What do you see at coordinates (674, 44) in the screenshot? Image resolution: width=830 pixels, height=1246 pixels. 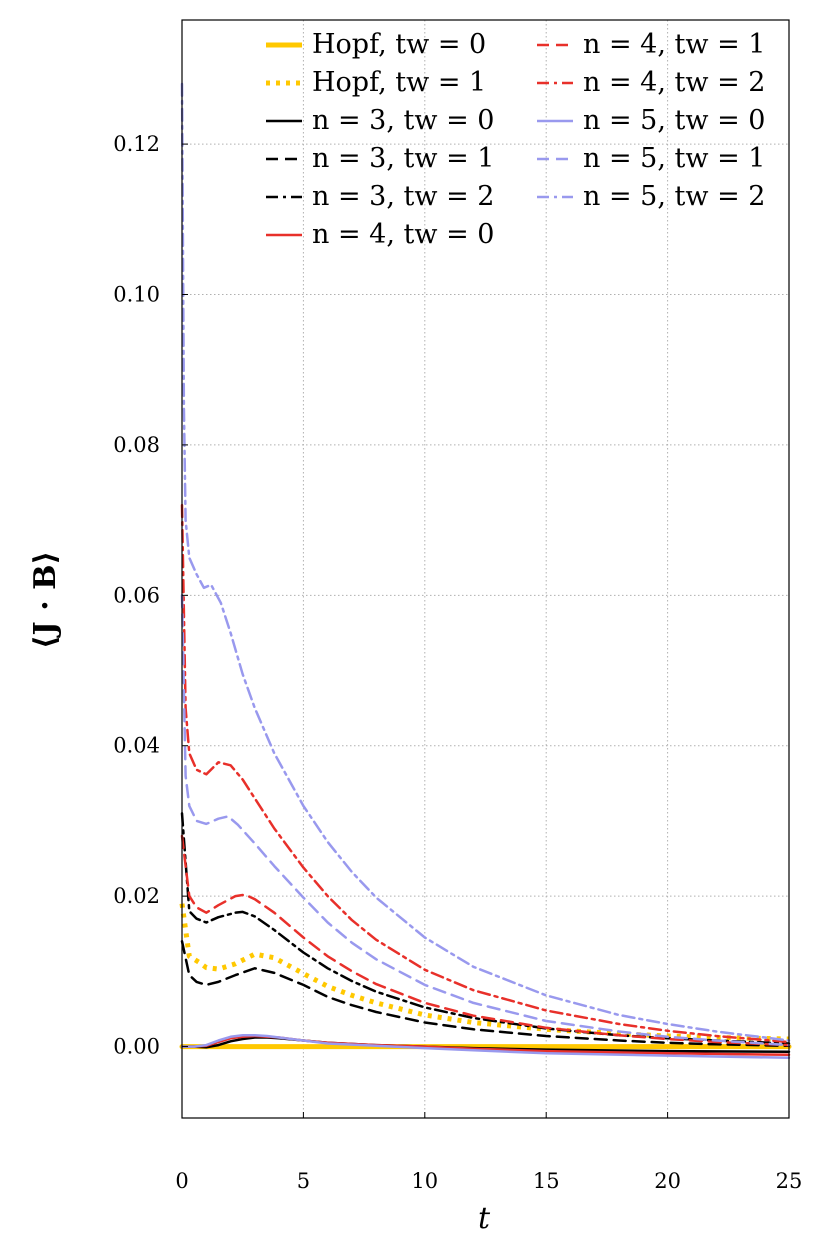 I see `legend-label-6: n = 4, tw = 1` at bounding box center [674, 44].